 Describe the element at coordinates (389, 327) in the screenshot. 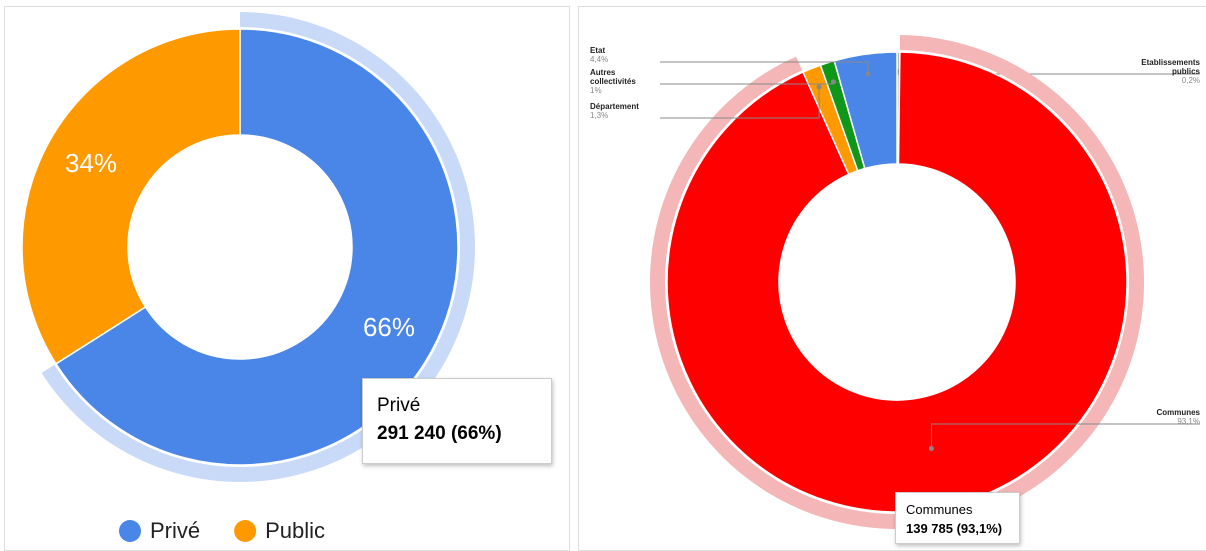

I see `slice-label: 66%` at that location.